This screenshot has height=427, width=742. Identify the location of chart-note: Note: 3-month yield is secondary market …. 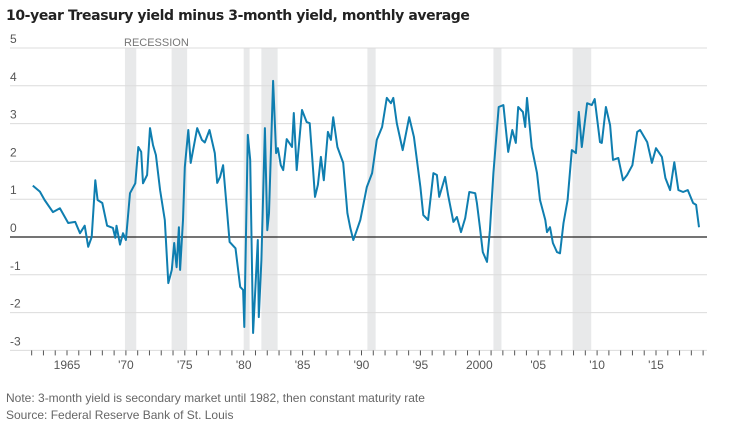
(215, 398).